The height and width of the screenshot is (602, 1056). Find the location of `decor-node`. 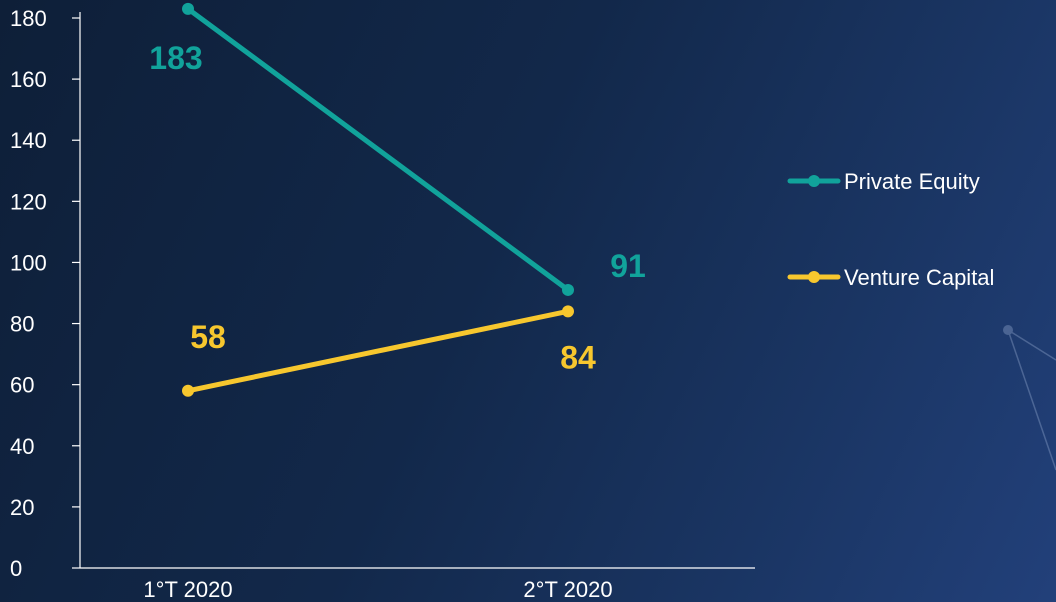

decor-node is located at coordinates (1008, 330).